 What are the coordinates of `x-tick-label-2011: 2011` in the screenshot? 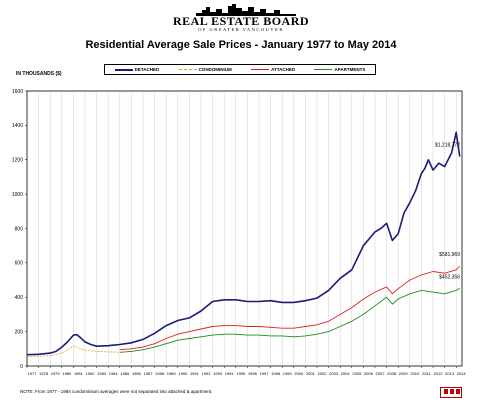 It's located at (426, 373).